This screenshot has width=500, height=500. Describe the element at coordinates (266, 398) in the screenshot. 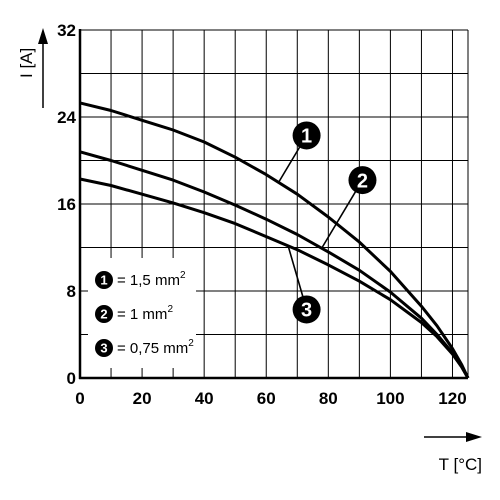

I see `x-tick-label: 60` at that location.